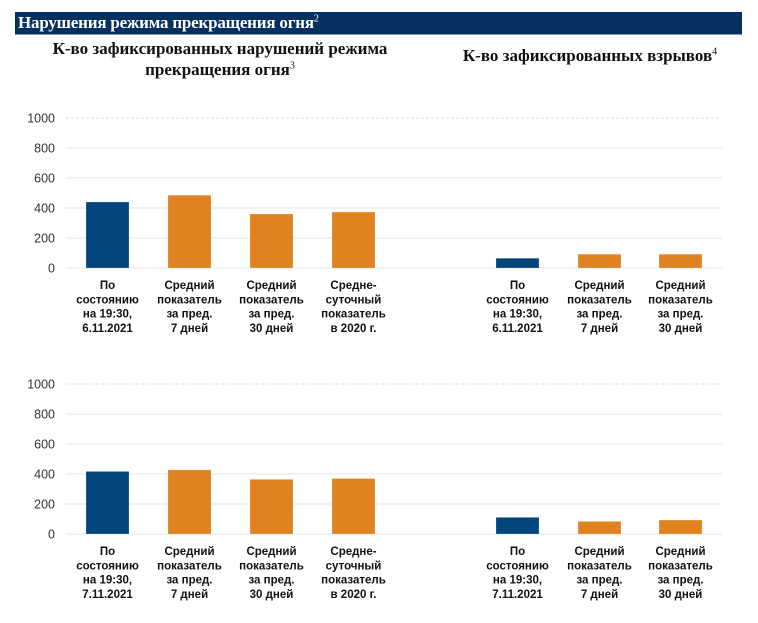 This screenshot has width=758, height=623. Describe the element at coordinates (517, 595) in the screenshot. I see `explosions-7nov-category-label: 7.11.2021` at that location.